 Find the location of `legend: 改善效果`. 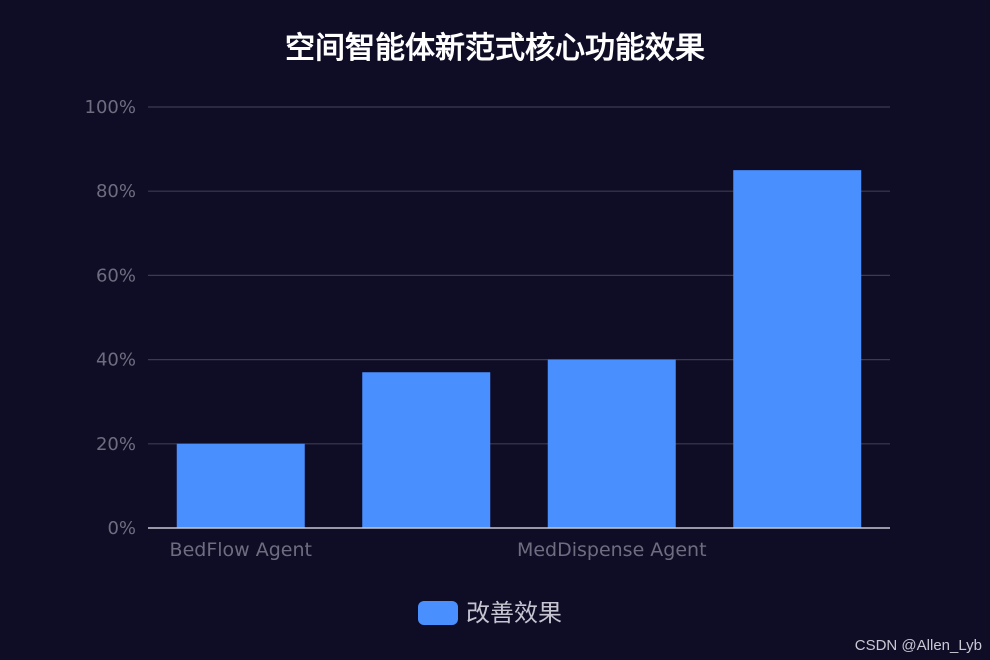

legend: 改善效果 is located at coordinates (490, 613).